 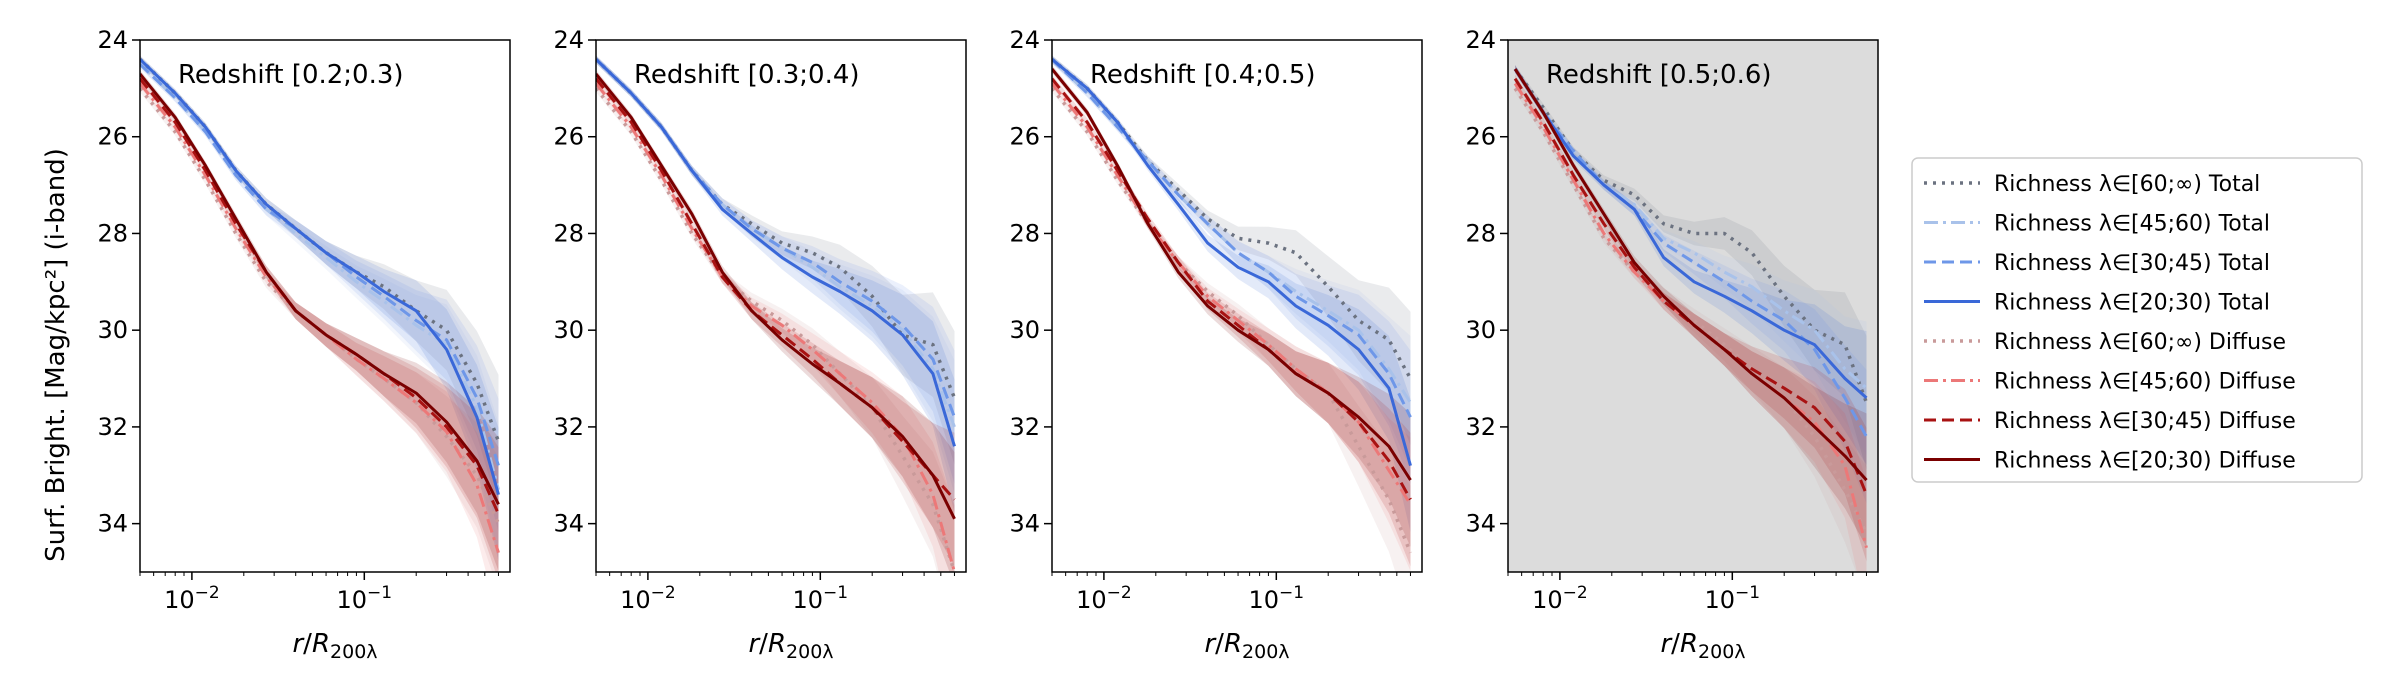 I want to click on legend-item: Richness λ∈[45;60) Total, so click(x=2097, y=224).